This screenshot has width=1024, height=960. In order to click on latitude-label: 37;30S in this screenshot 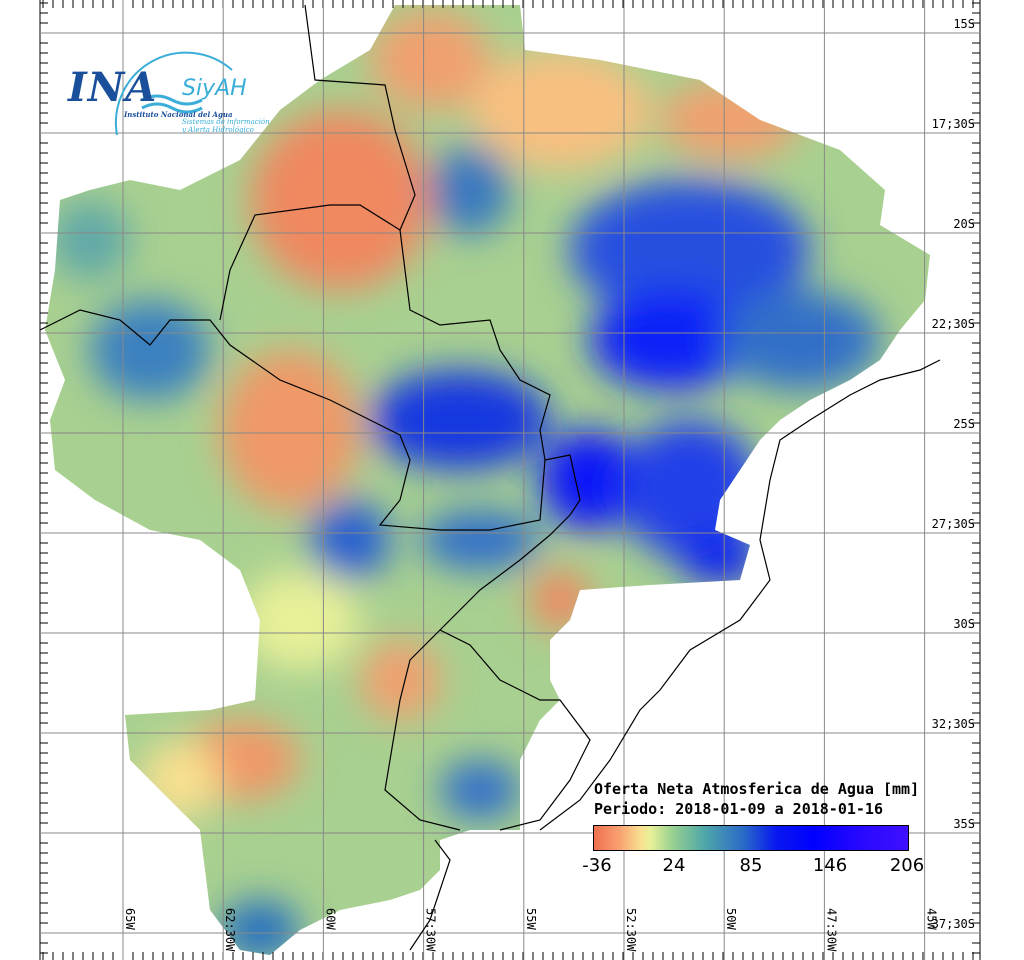, I will do `click(953, 924)`.